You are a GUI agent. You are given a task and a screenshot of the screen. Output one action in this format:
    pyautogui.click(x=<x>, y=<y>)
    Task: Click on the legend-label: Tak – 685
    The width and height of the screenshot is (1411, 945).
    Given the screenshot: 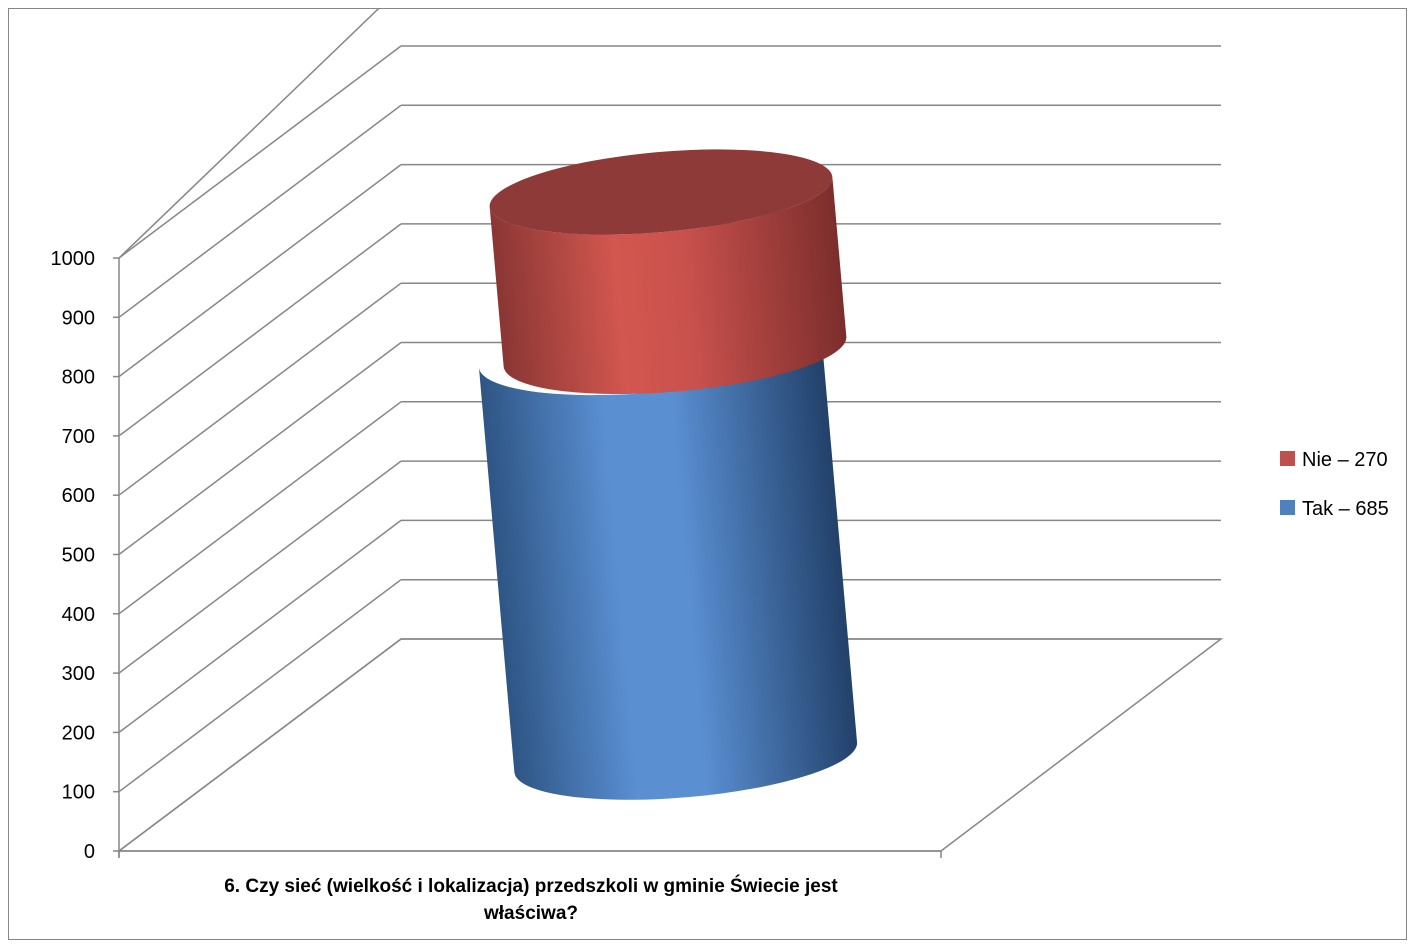 What is the action you would take?
    pyautogui.click(x=1345, y=509)
    